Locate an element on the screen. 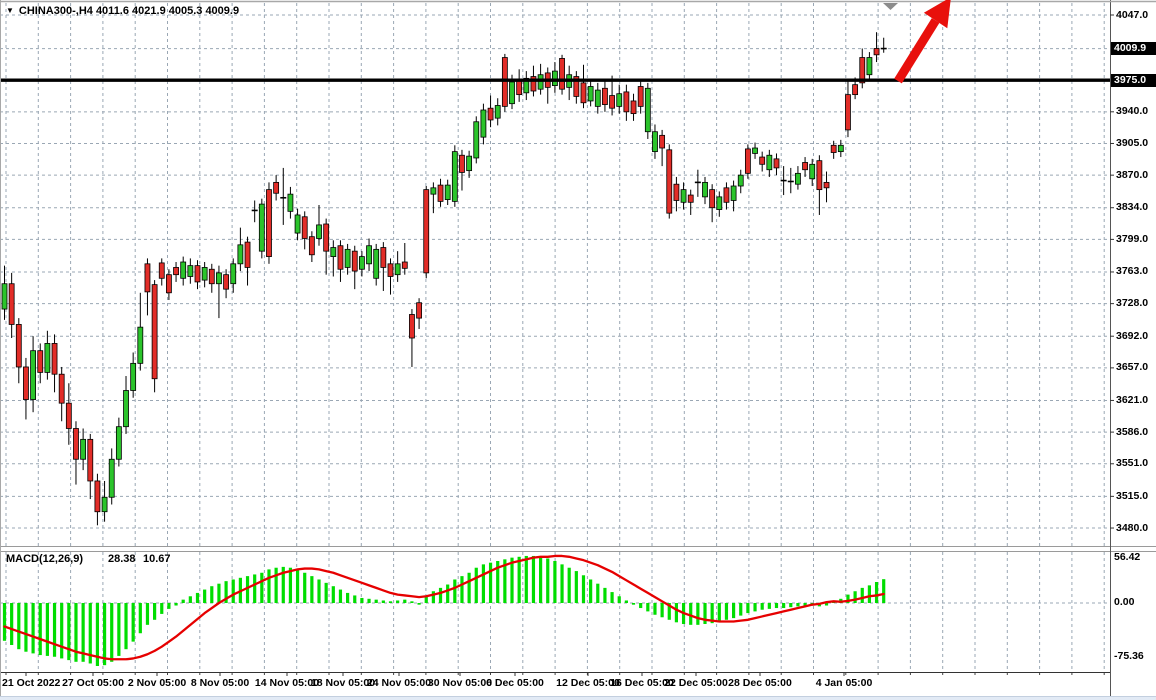  time-tick-label: 30 Nov 05:00 is located at coordinates (460, 683).